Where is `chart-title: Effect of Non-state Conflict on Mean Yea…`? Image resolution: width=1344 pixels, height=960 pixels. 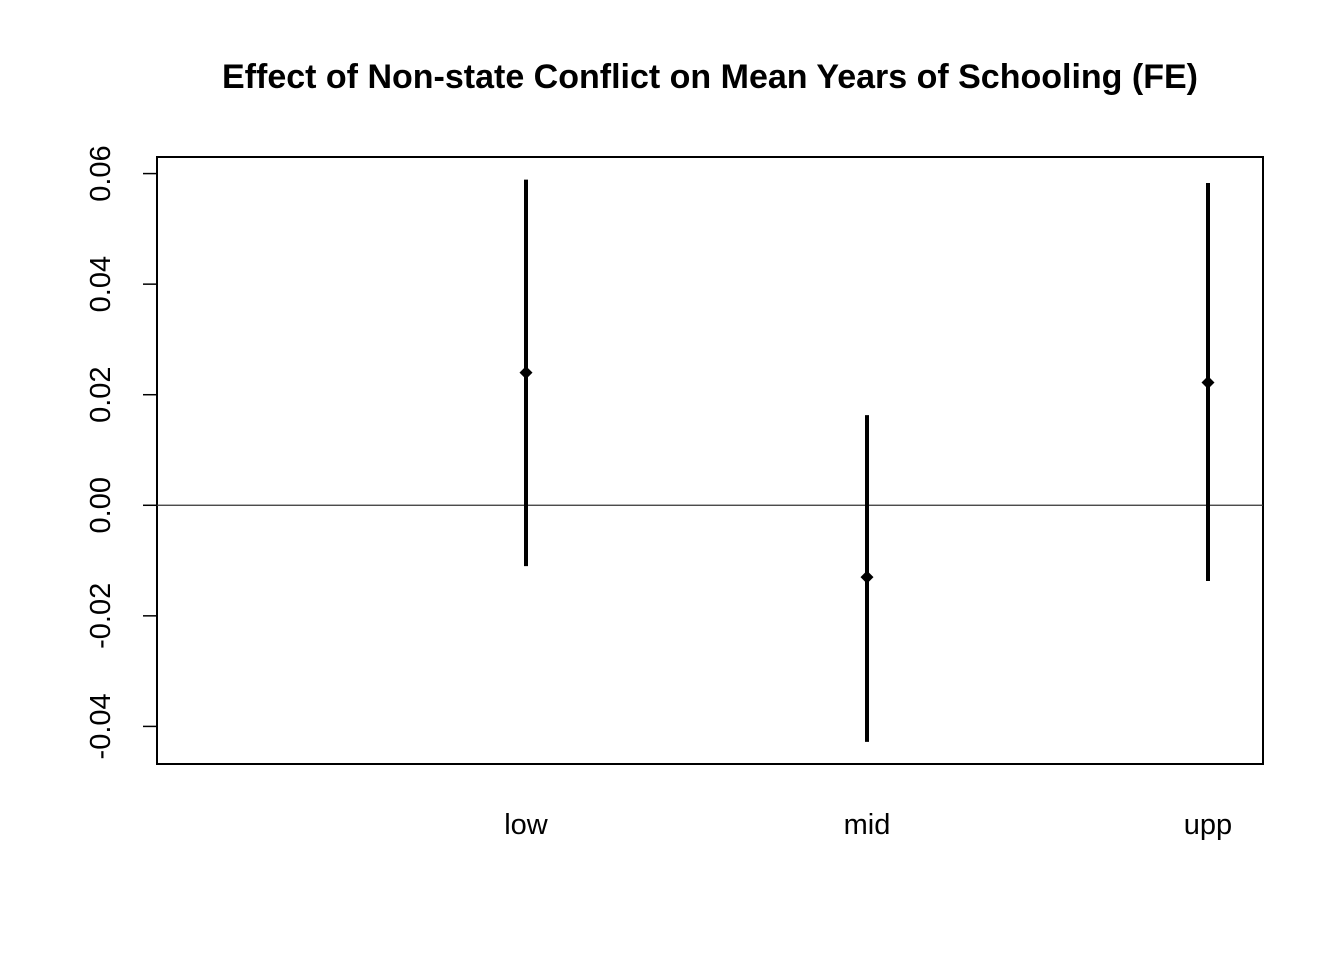
chart-title: Effect of Non-state Conflict on Mean Yea… is located at coordinates (710, 77).